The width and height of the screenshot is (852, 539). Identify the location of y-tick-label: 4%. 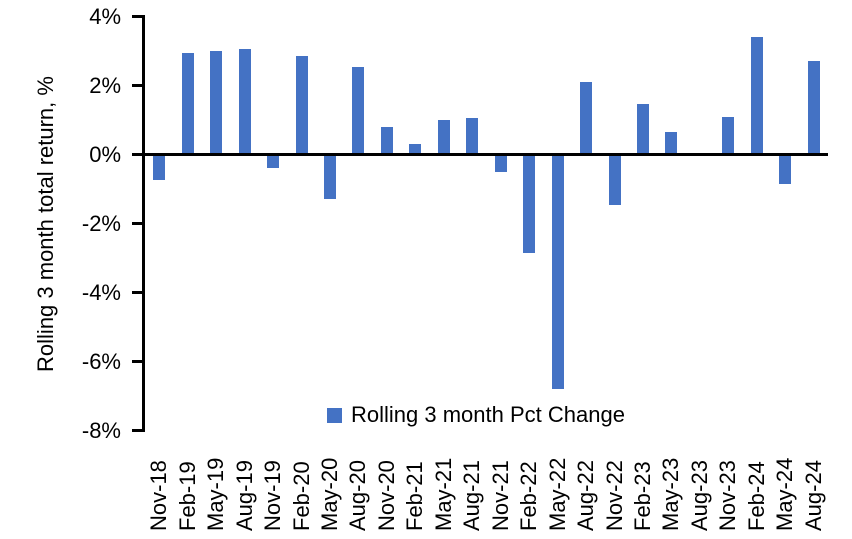
(105, 16).